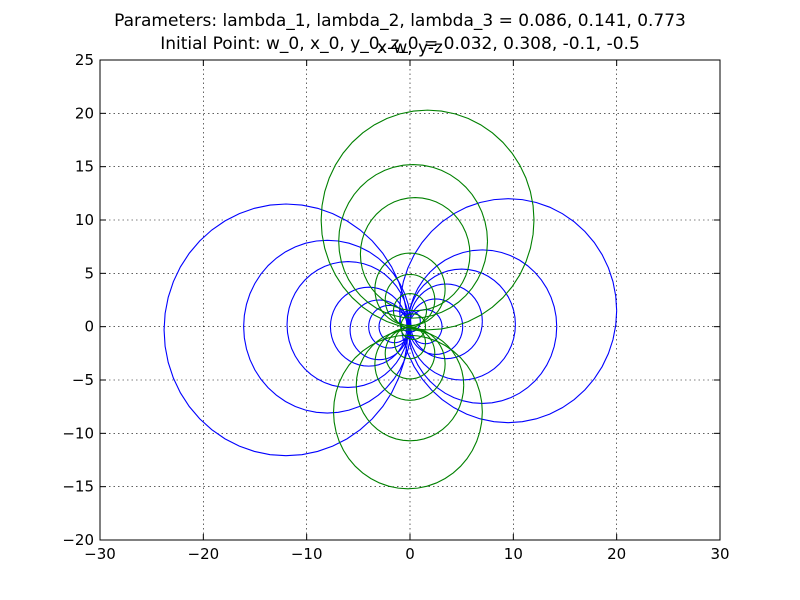 The image size is (800, 600). What do you see at coordinates (204, 554) in the screenshot?
I see `x-tick-label: −20` at bounding box center [204, 554].